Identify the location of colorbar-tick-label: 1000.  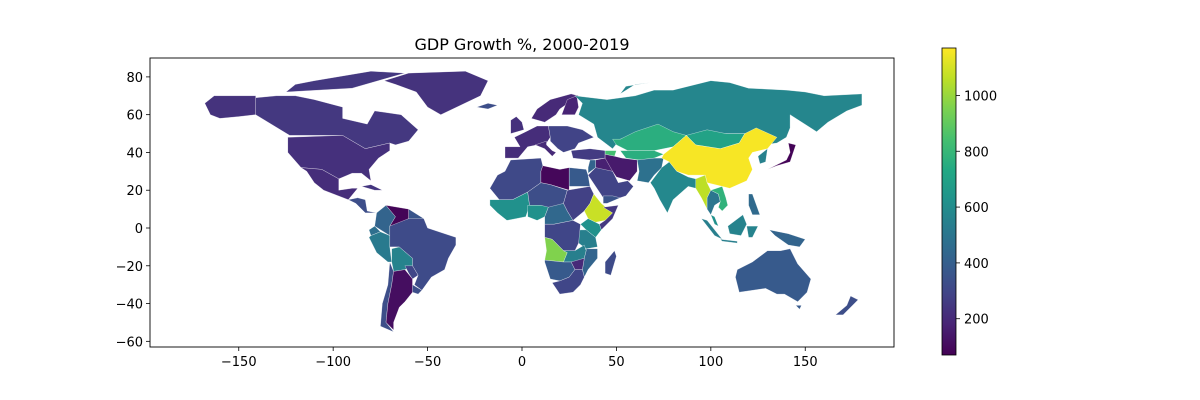
(980, 96).